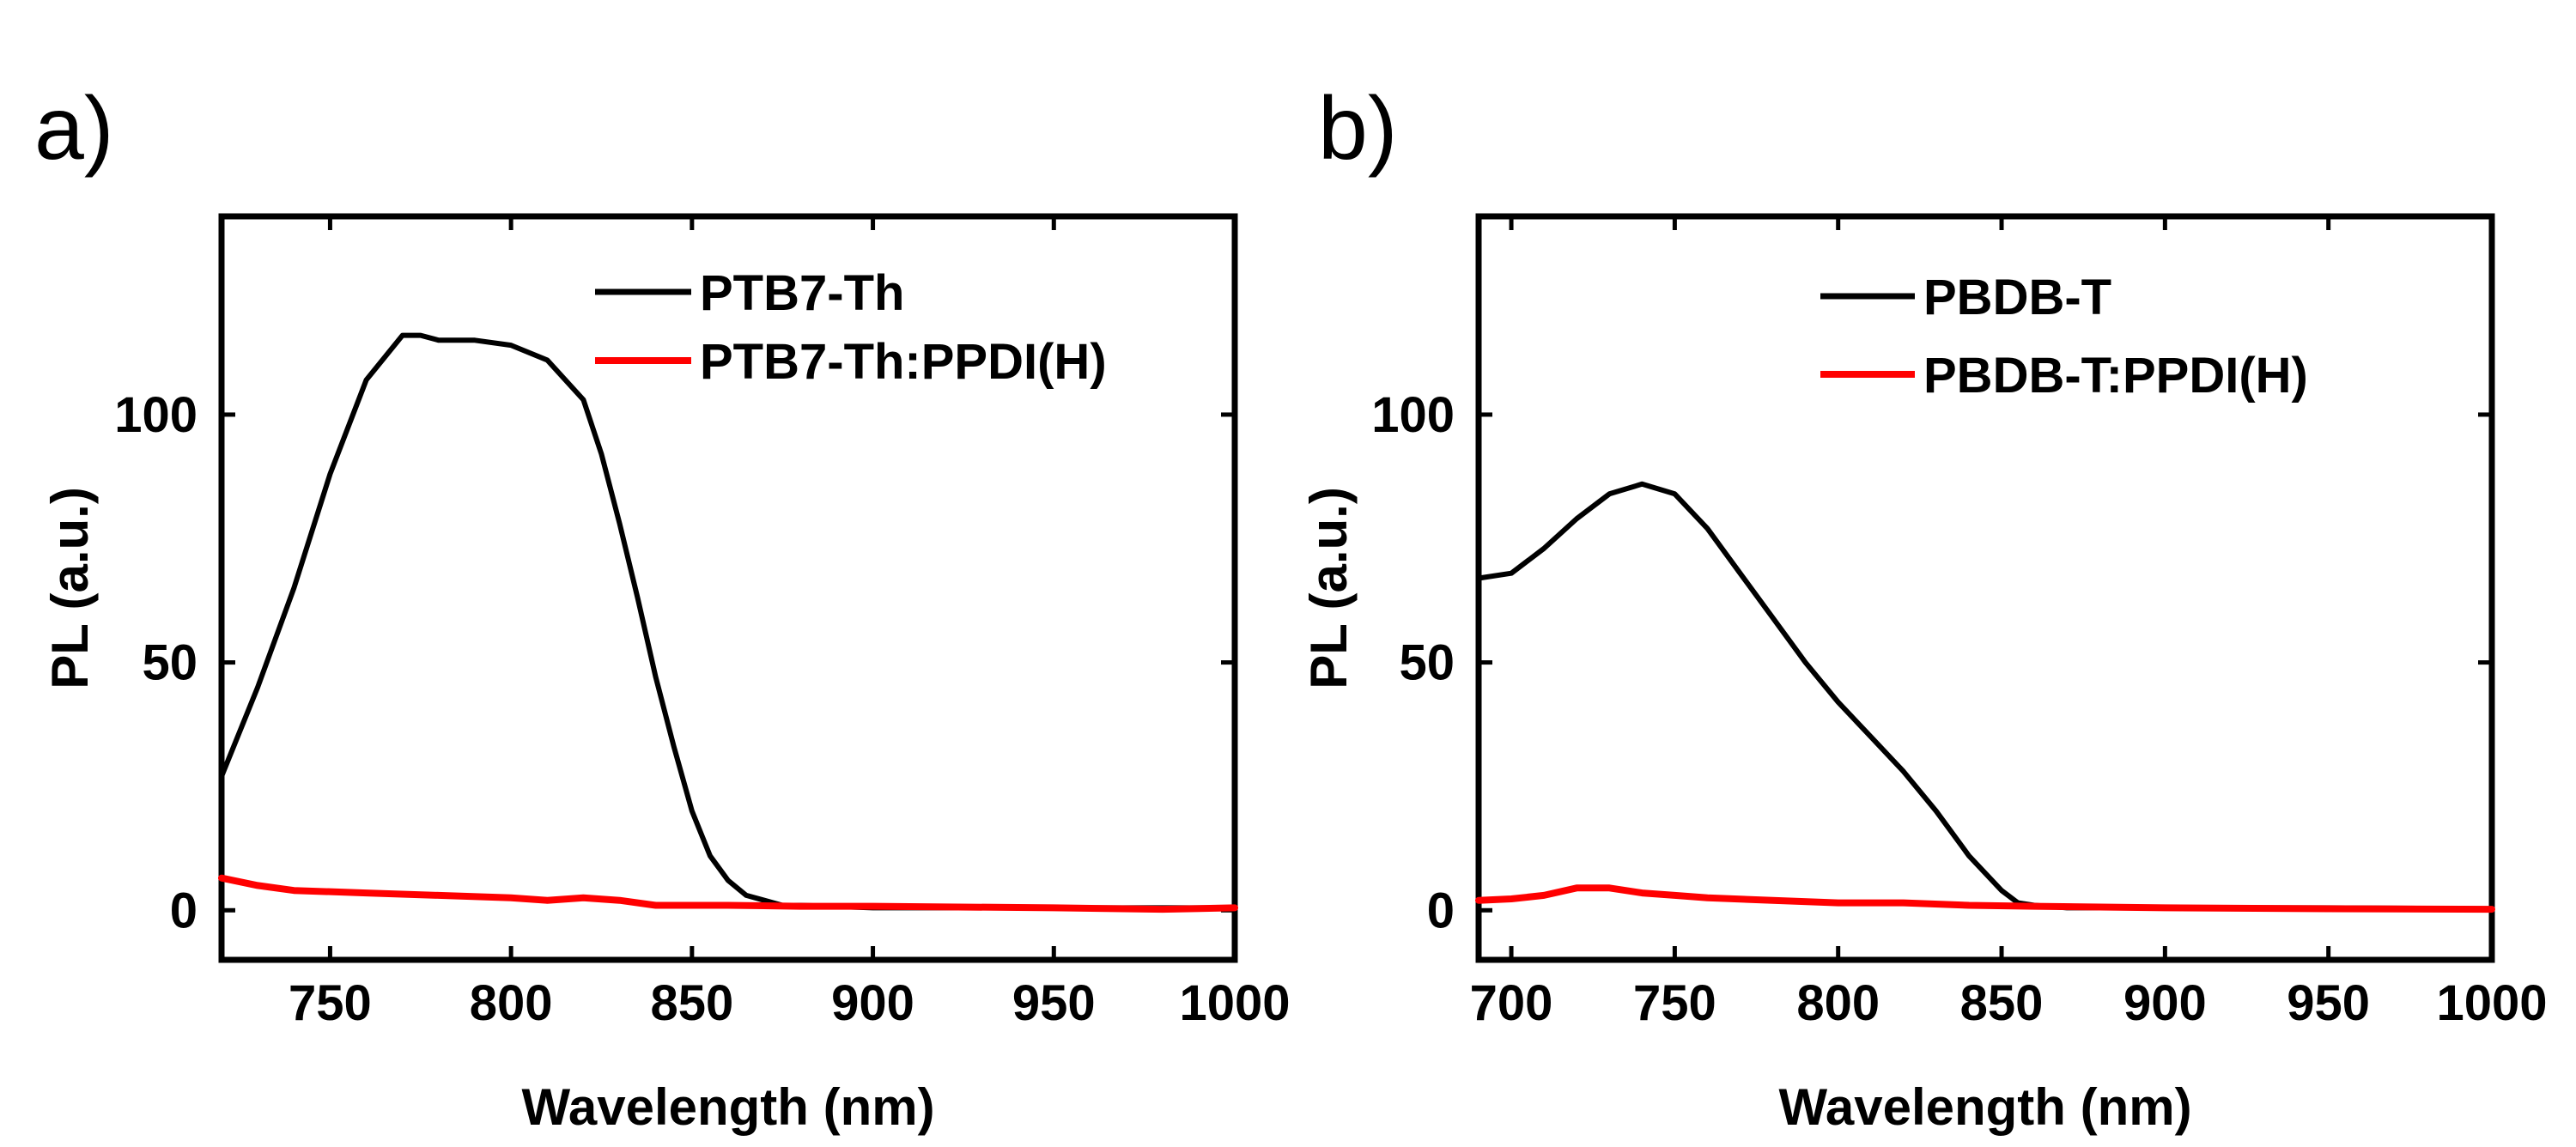 This screenshot has height=1147, width=2576. What do you see at coordinates (1985, 697) in the screenshot?
I see `series-group-b` at bounding box center [1985, 697].